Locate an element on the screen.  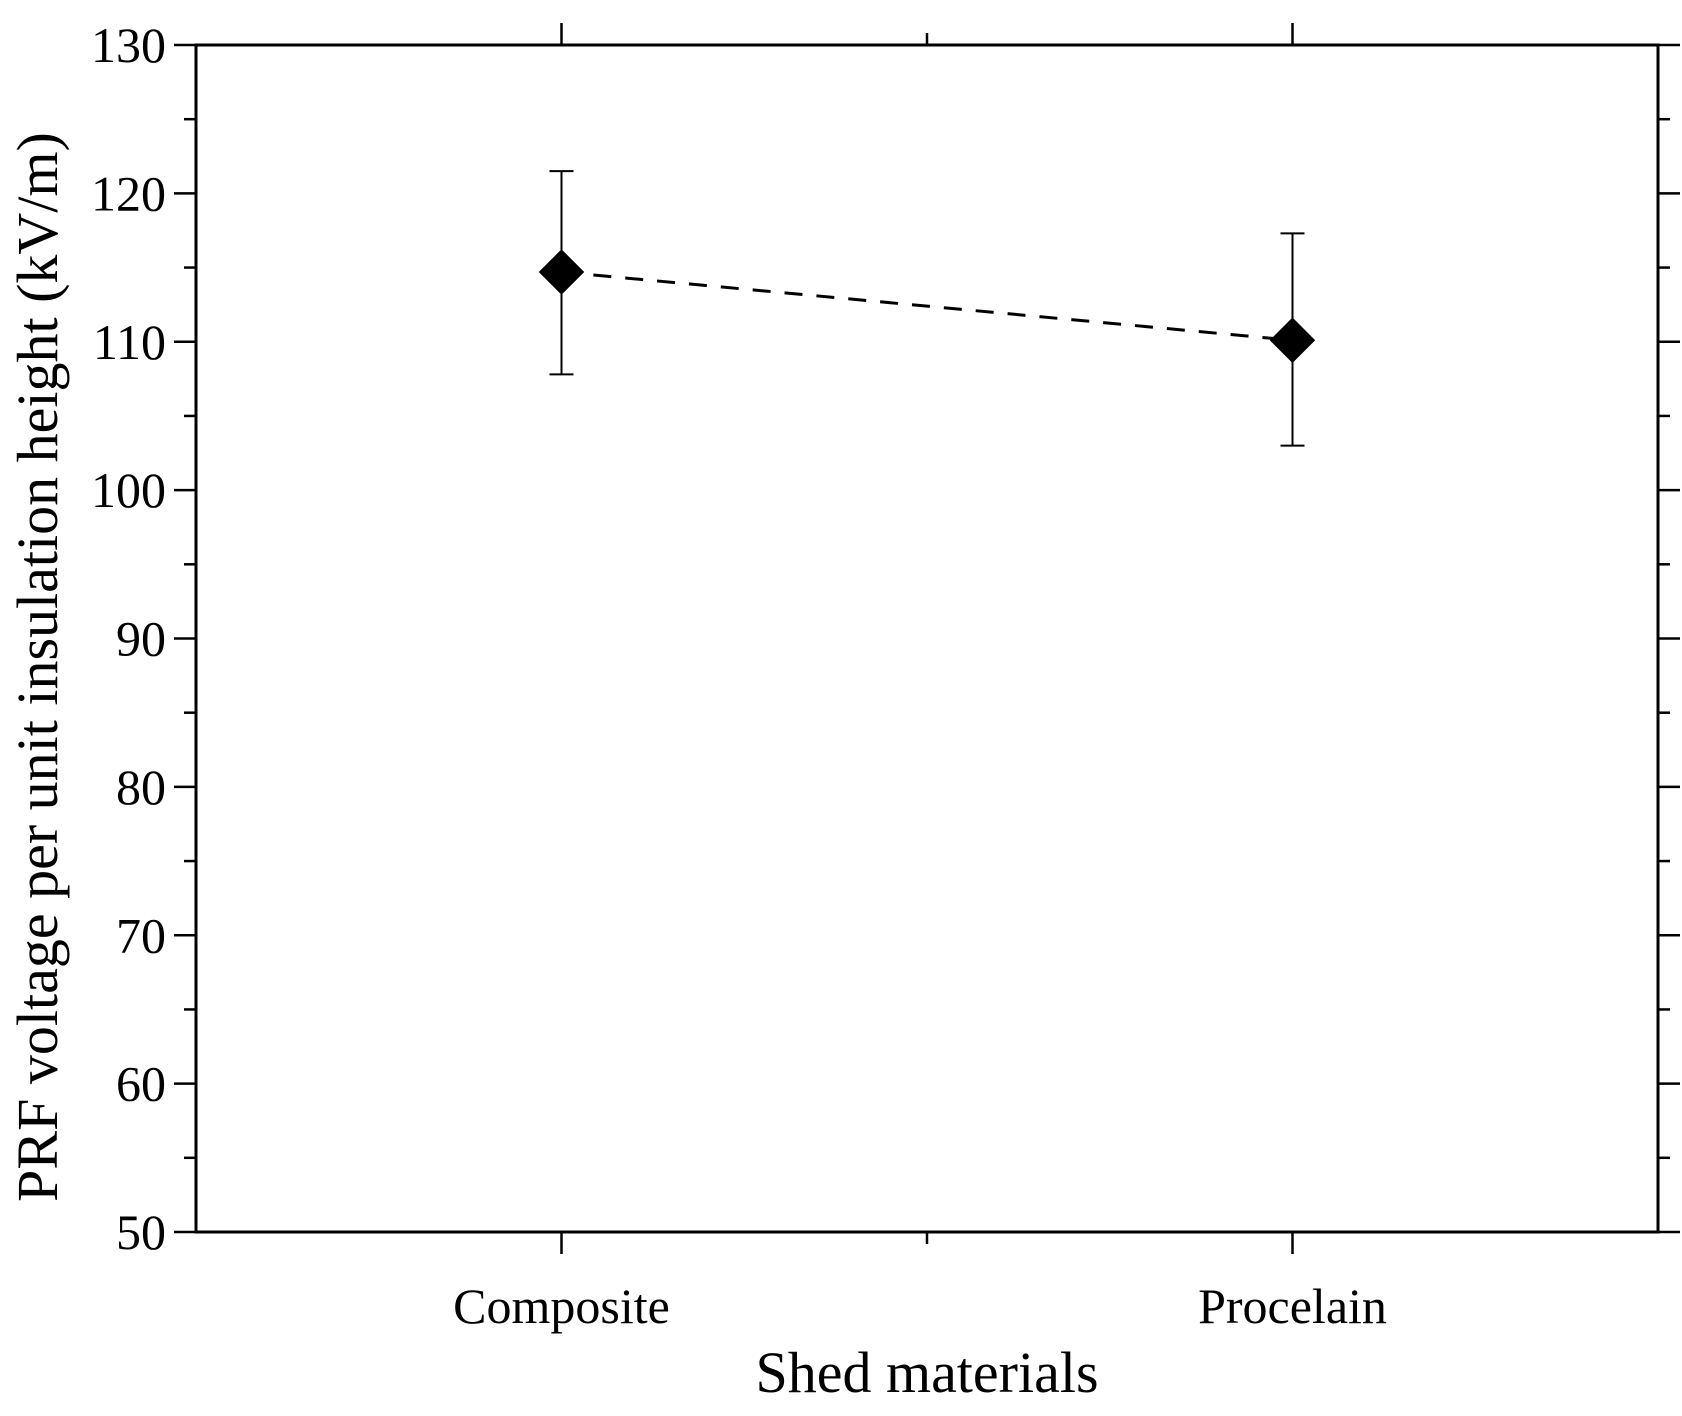
y-tick-label: 70 is located at coordinates (141, 935).